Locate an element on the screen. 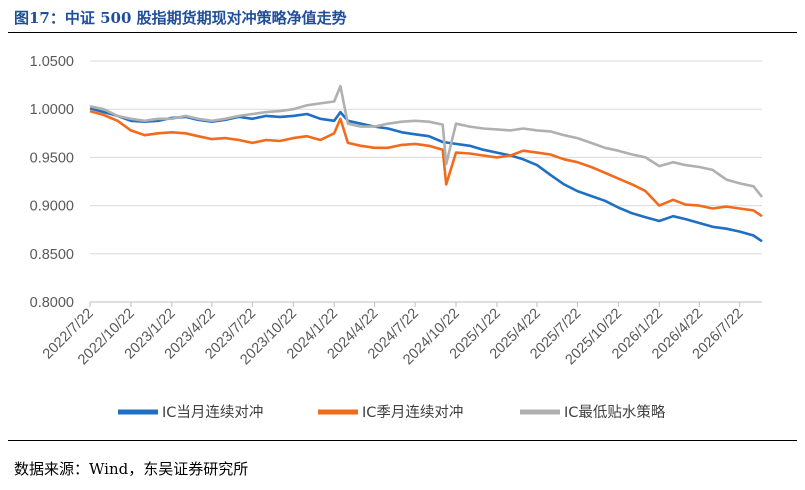  y-tick-label: 1.0500 is located at coordinates (52, 62).